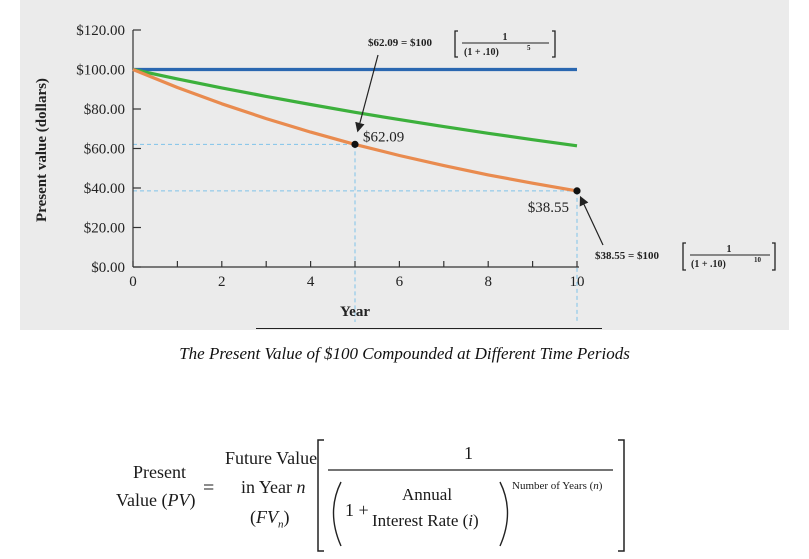 The height and width of the screenshot is (559, 809). Describe the element at coordinates (427, 494) in the screenshot. I see `rate-label-line1: Annual` at that location.